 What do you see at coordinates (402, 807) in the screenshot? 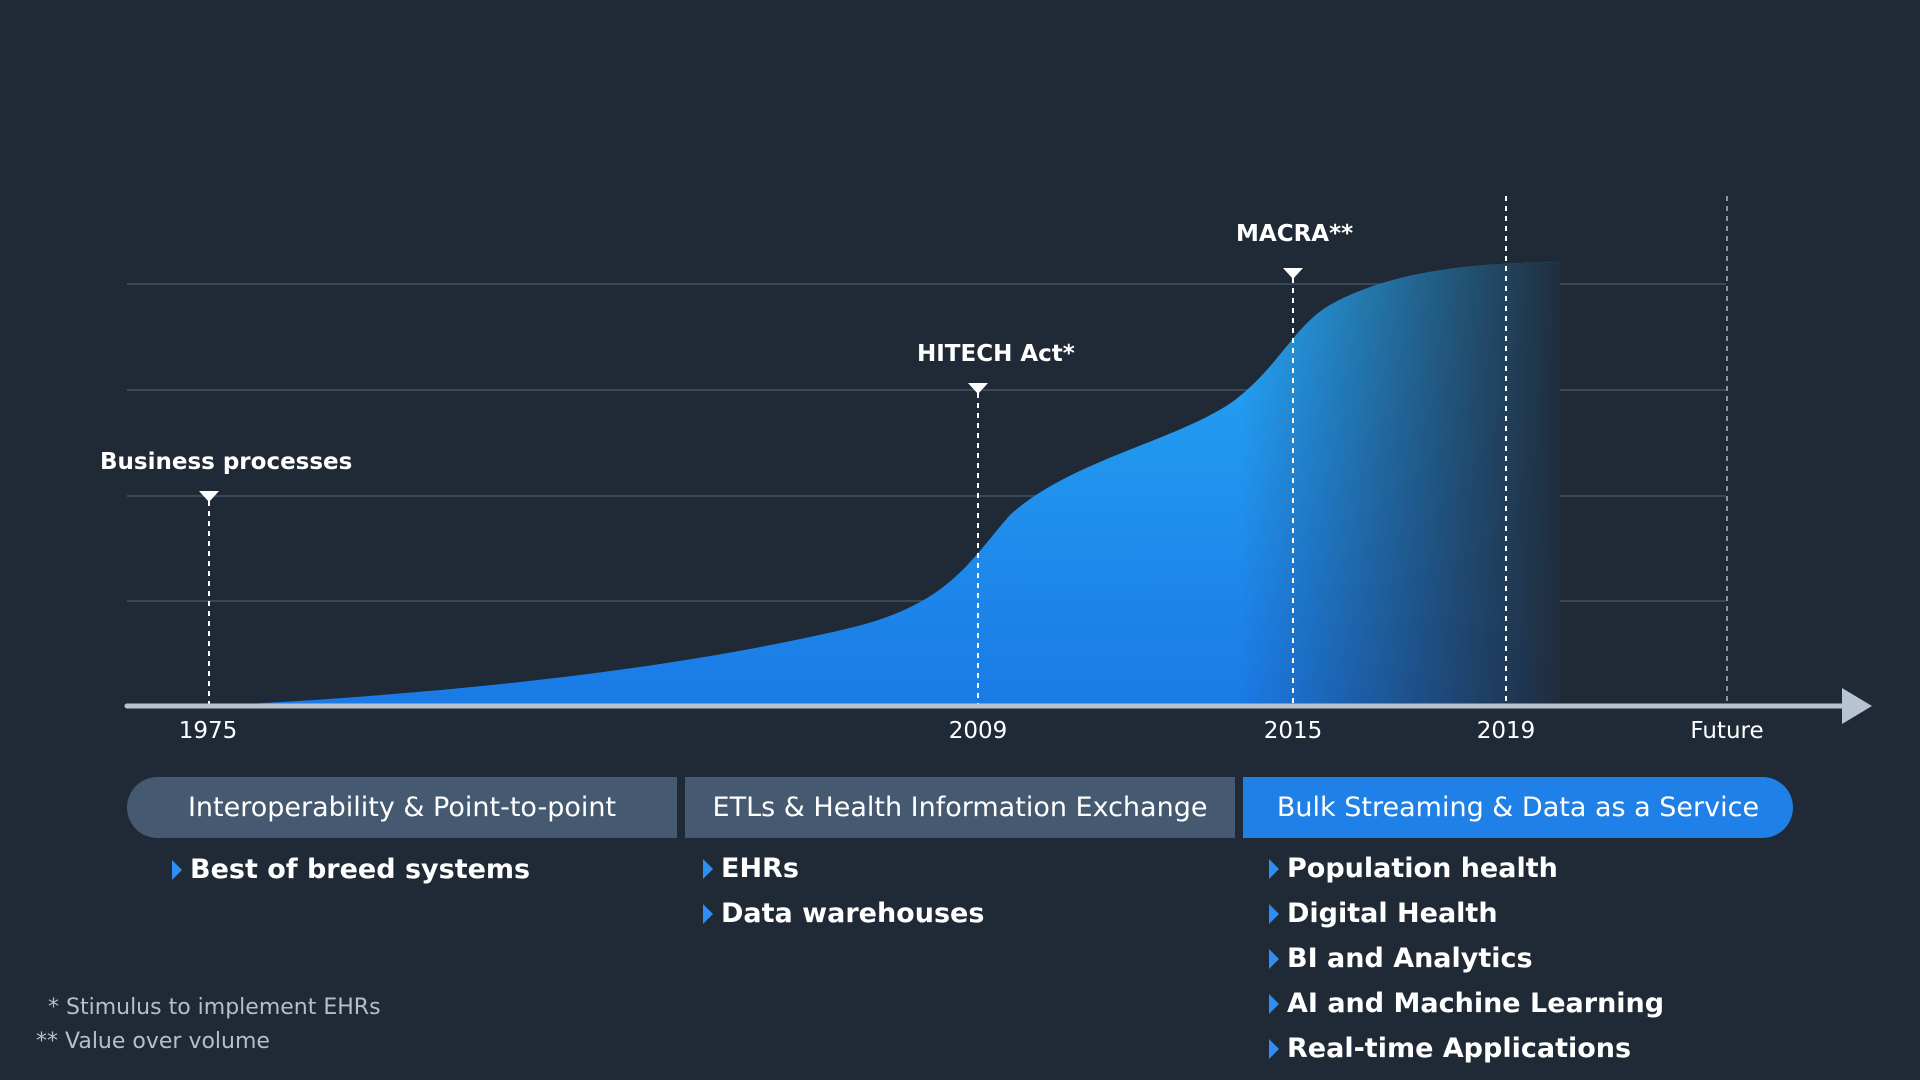
I see `phase-band-interoperability: Interoperability & Point-to-point` at bounding box center [402, 807].